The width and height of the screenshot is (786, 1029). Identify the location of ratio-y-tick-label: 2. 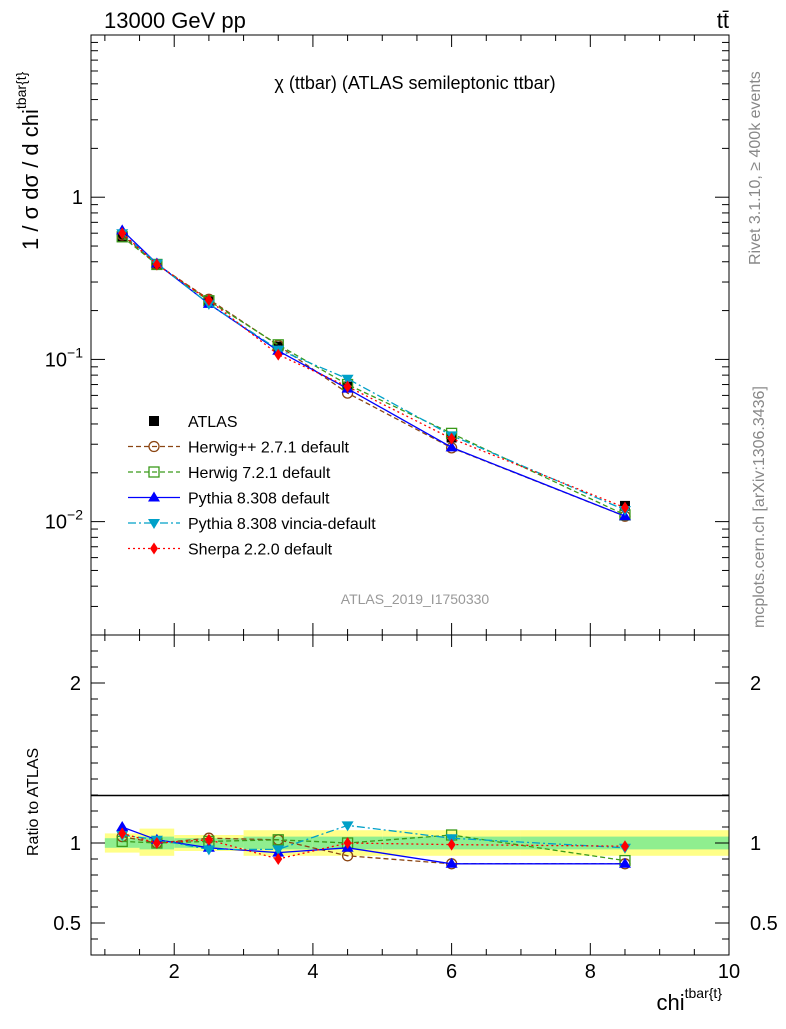
(75, 684).